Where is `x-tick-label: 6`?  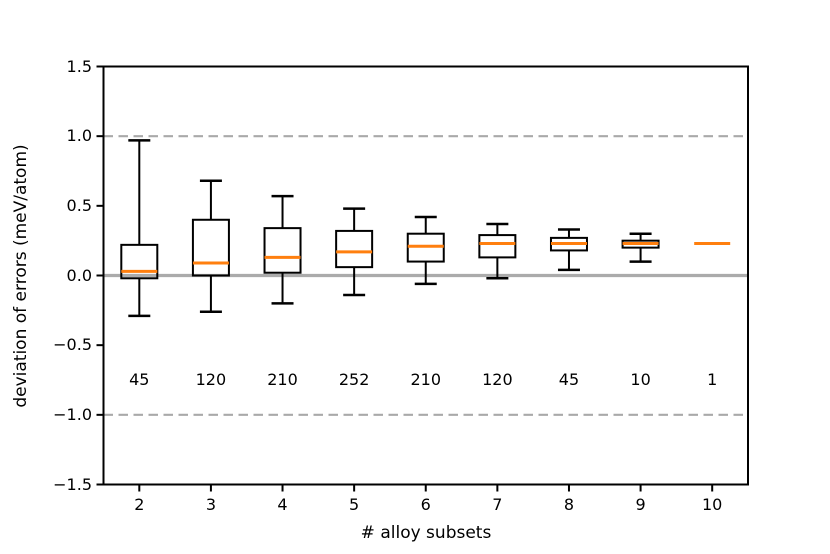 x-tick-label: 6 is located at coordinates (425, 504).